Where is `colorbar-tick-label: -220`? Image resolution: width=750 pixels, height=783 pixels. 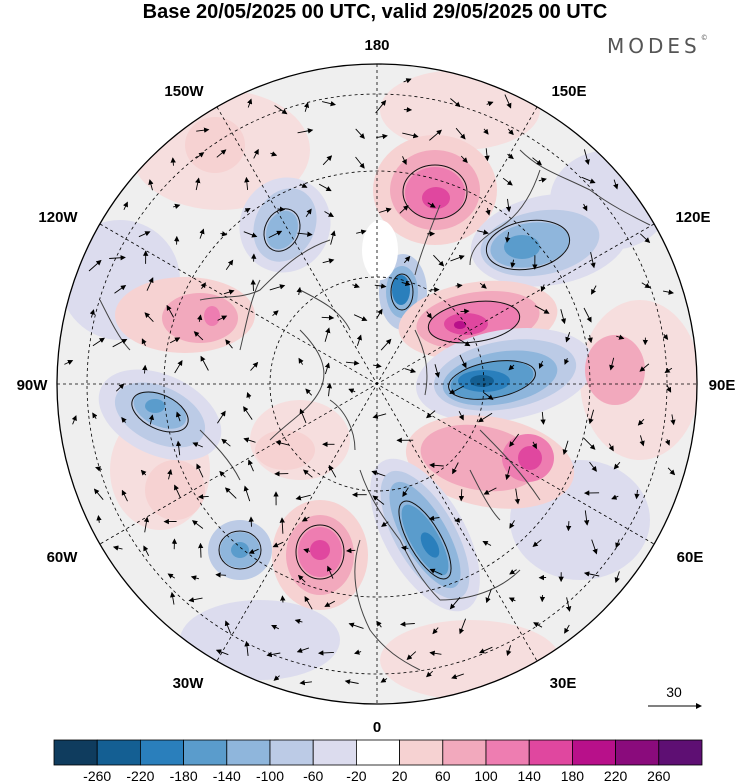
colorbar-tick-label: -220 is located at coordinates (140, 775).